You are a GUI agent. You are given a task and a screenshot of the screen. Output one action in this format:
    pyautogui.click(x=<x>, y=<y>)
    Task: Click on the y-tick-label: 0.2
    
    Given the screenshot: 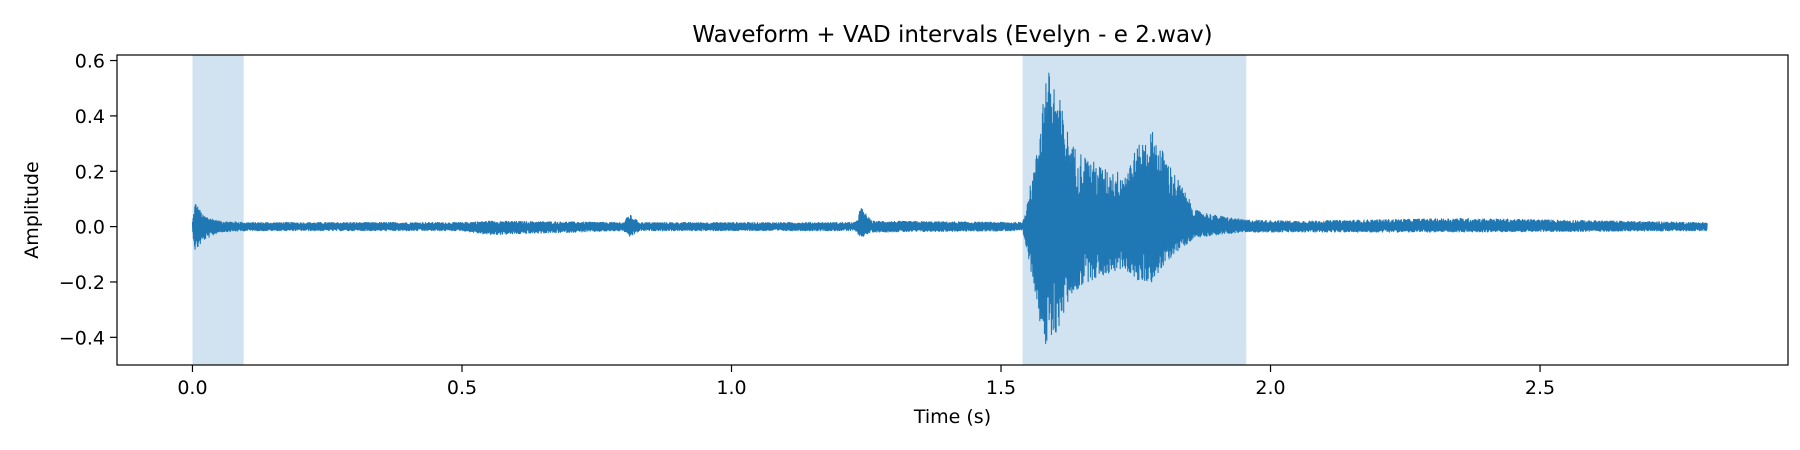 What is the action you would take?
    pyautogui.click(x=90, y=172)
    